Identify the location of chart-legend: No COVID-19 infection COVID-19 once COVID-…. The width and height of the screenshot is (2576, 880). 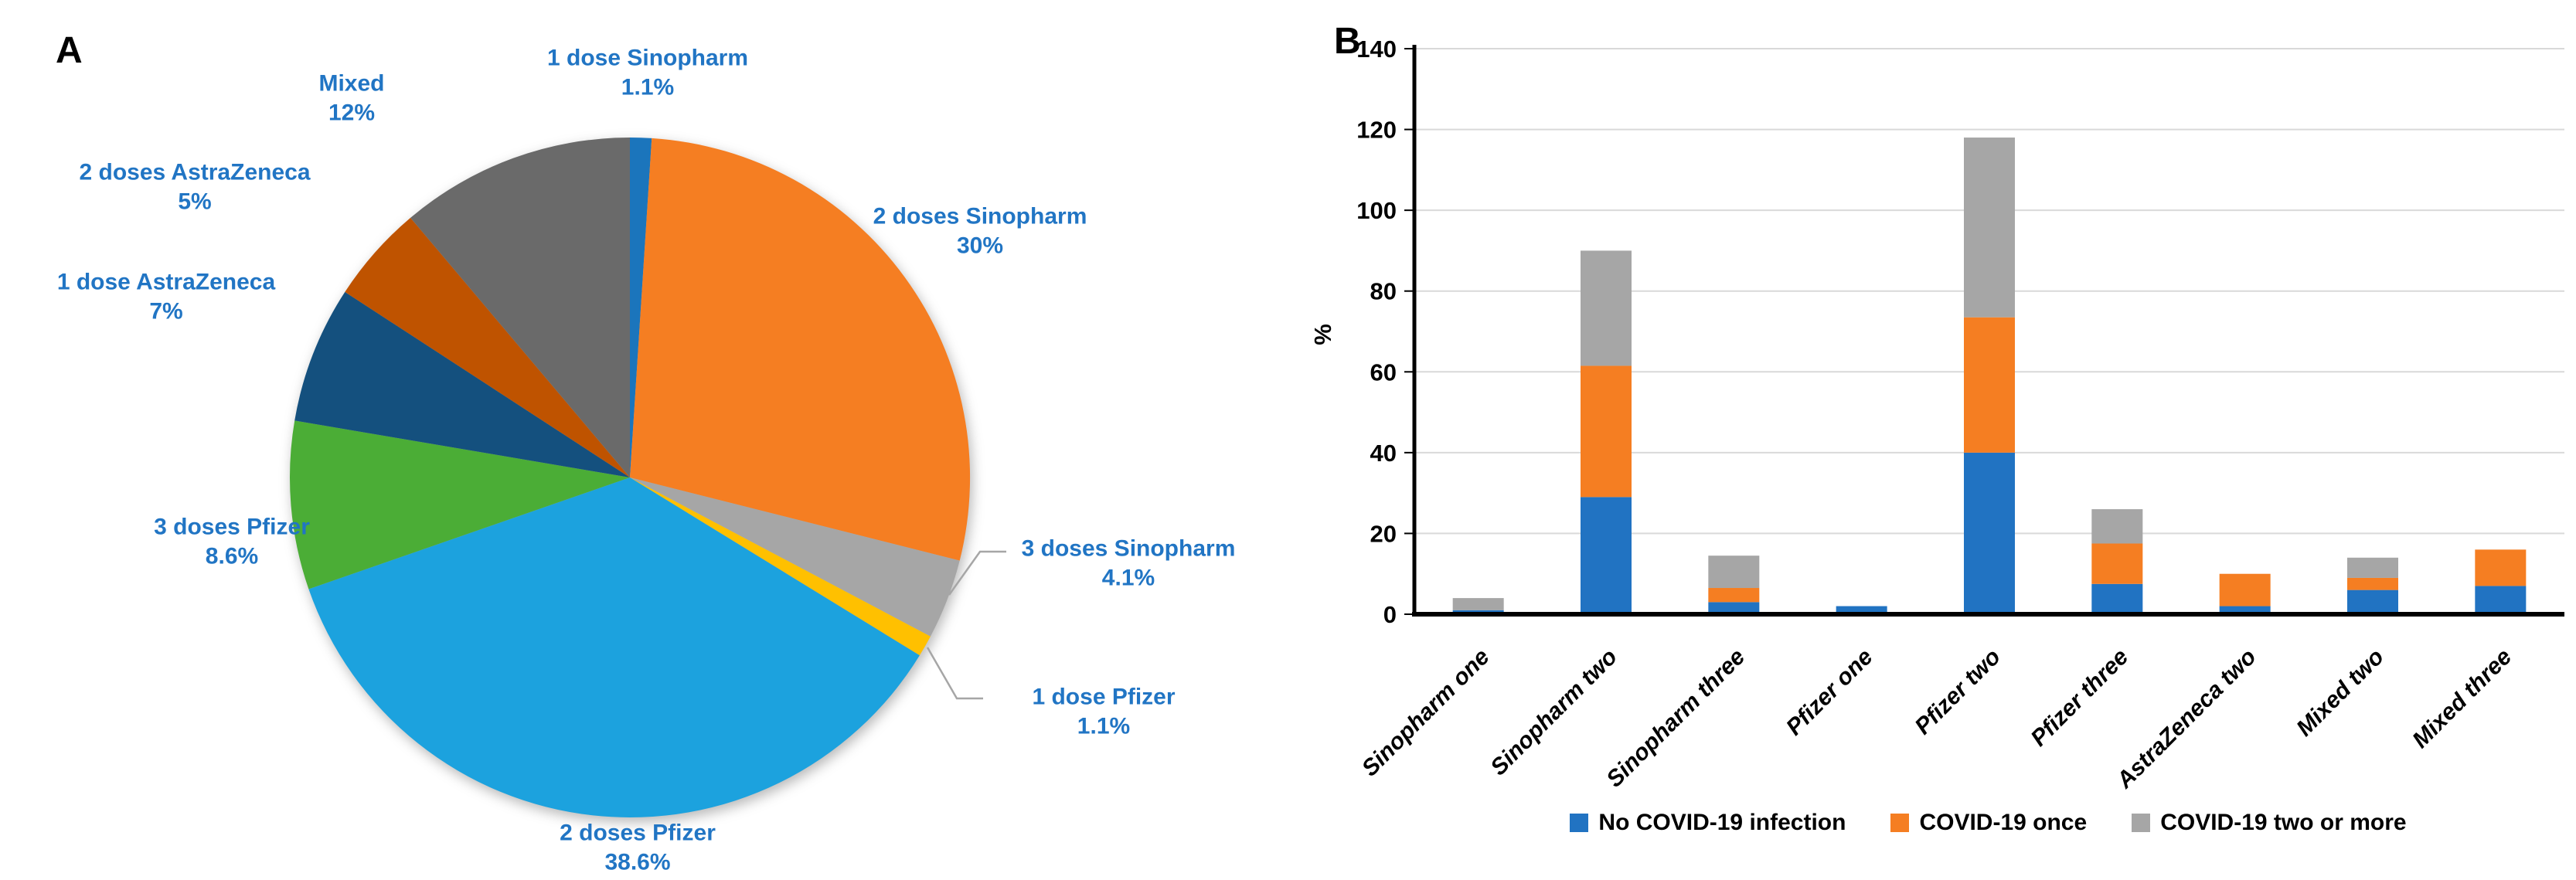
(1988, 823).